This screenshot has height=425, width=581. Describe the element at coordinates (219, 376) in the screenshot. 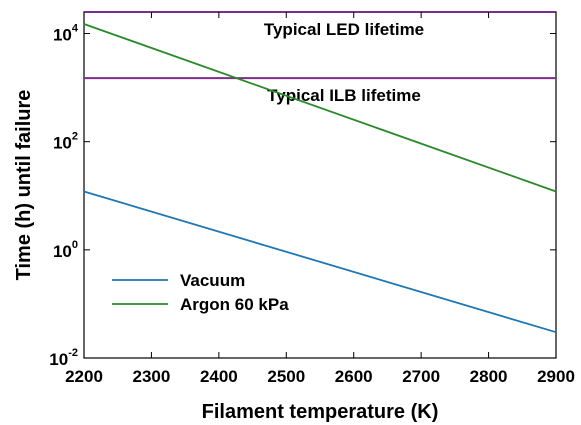

I see `x-tick-label: 2400` at that location.